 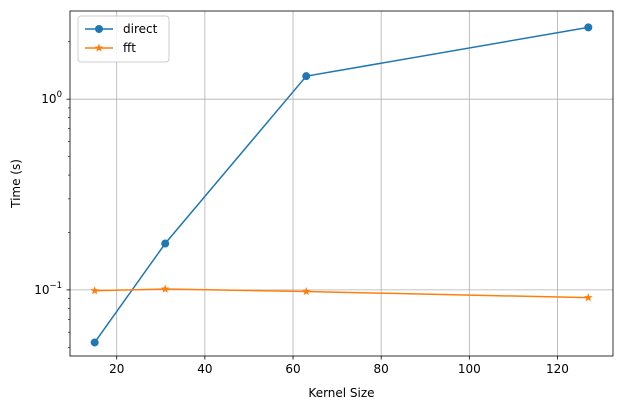 I want to click on series-line-fft, so click(x=341, y=293).